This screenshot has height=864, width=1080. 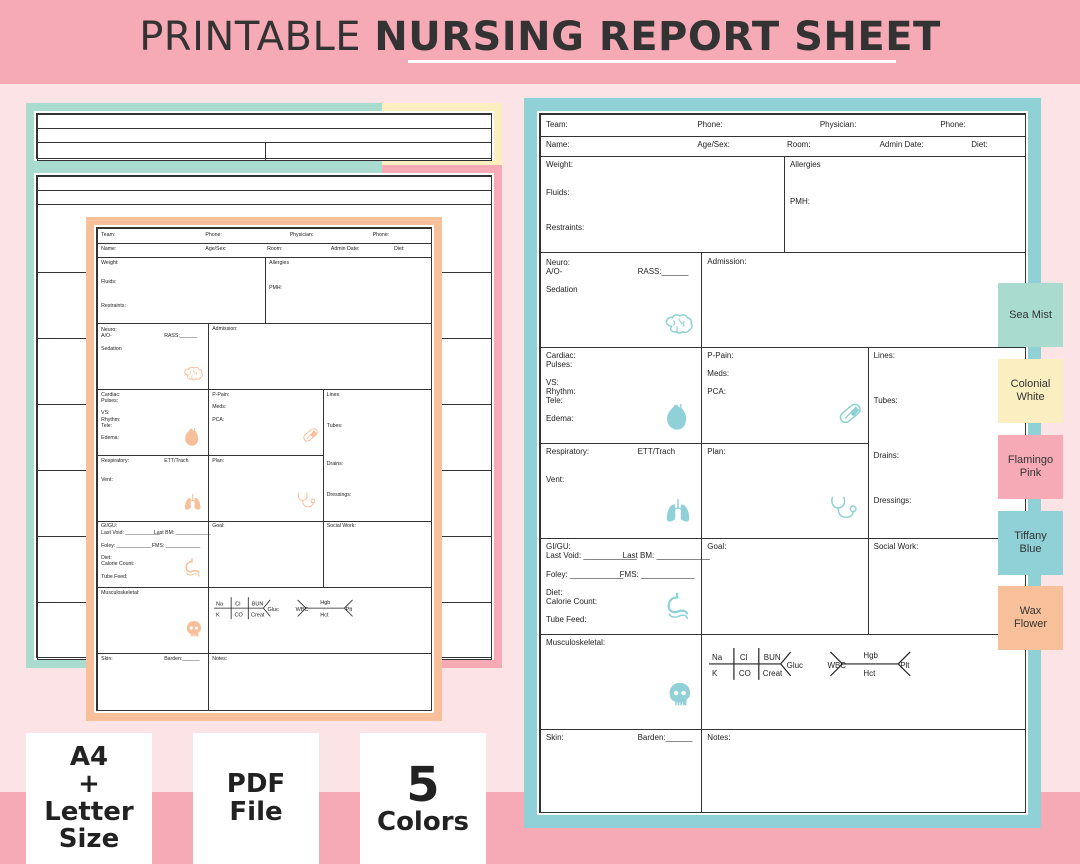 I want to click on field-label-weight: Weight:, so click(x=110, y=262).